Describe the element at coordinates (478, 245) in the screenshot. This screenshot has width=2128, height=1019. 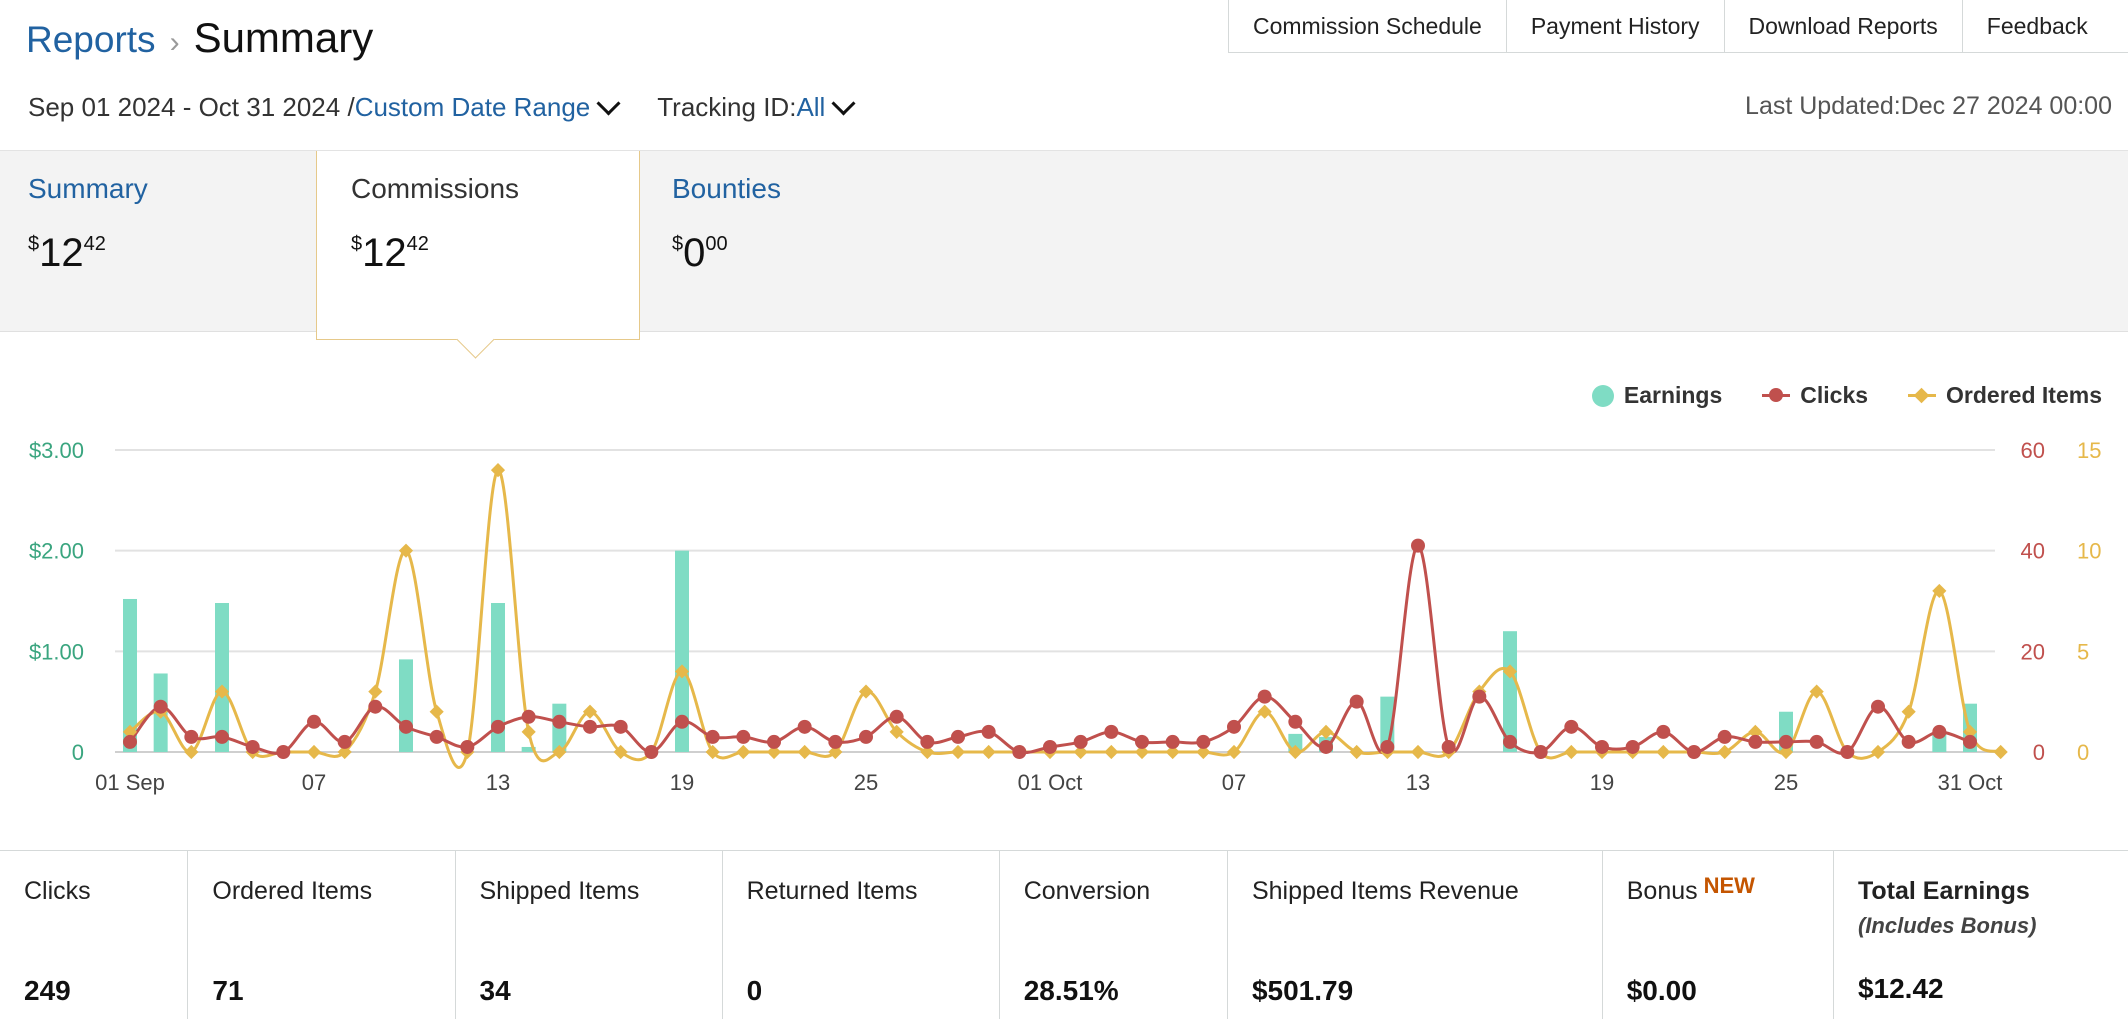
I see `tab-commissions: Commissions $1242` at that location.